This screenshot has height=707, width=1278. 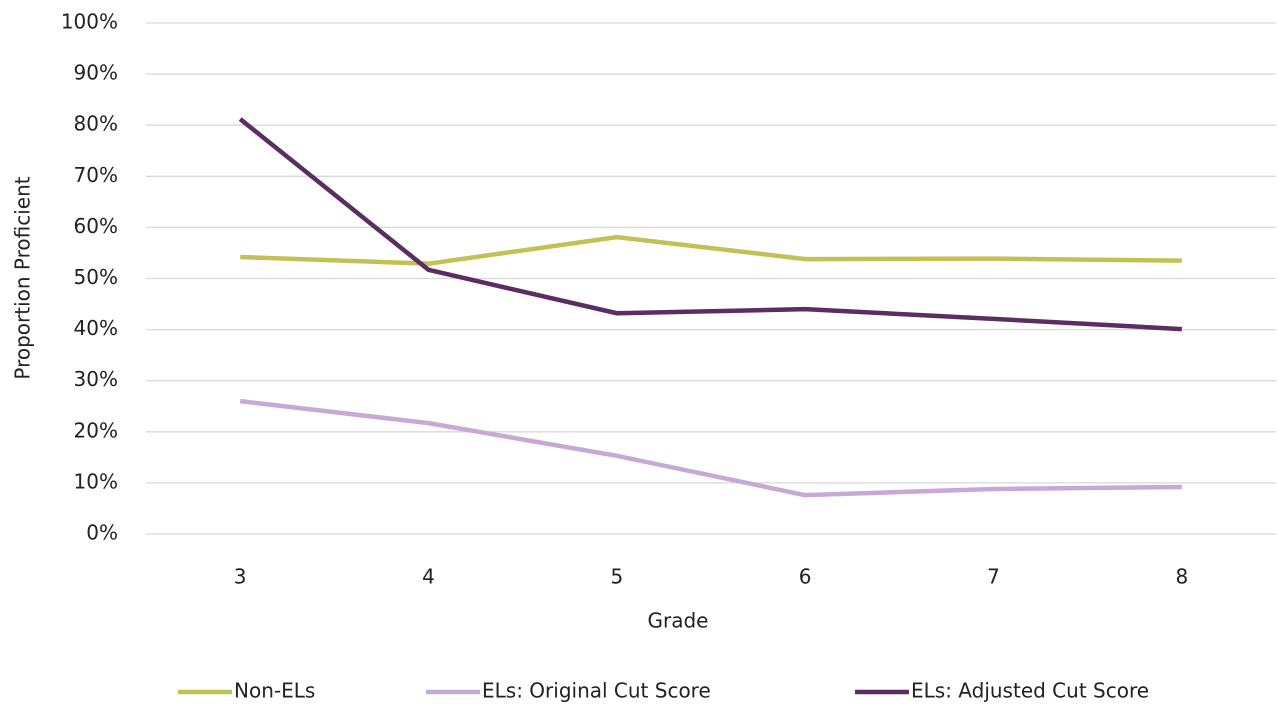 What do you see at coordinates (23, 277) in the screenshot?
I see `y-axis-label: Proportion Proficient` at bounding box center [23, 277].